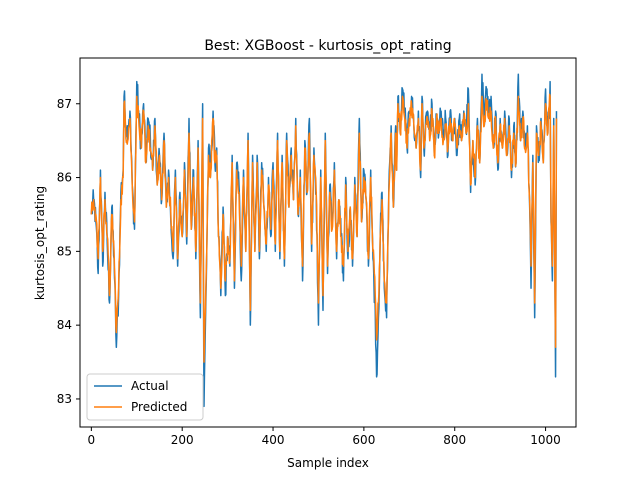 This screenshot has height=484, width=640. I want to click on x-tick-label: 600, so click(363, 440).